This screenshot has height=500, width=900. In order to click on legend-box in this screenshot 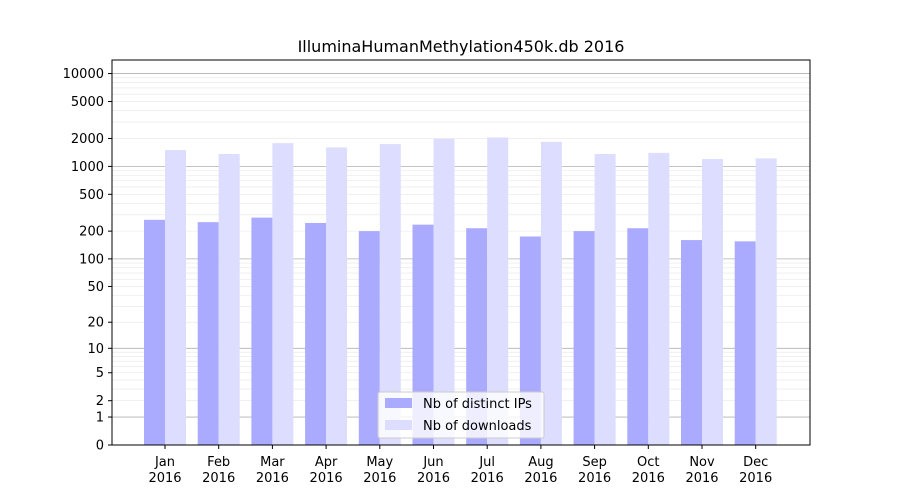, I will do `click(461, 415)`.